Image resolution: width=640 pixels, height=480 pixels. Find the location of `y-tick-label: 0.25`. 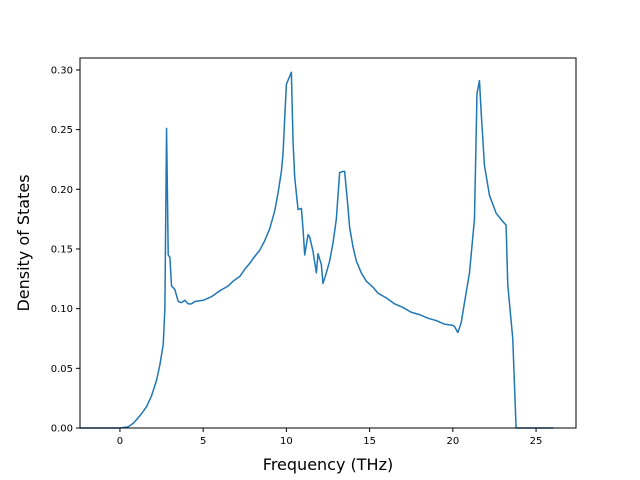

y-tick-label: 0.25 is located at coordinates (62, 130).